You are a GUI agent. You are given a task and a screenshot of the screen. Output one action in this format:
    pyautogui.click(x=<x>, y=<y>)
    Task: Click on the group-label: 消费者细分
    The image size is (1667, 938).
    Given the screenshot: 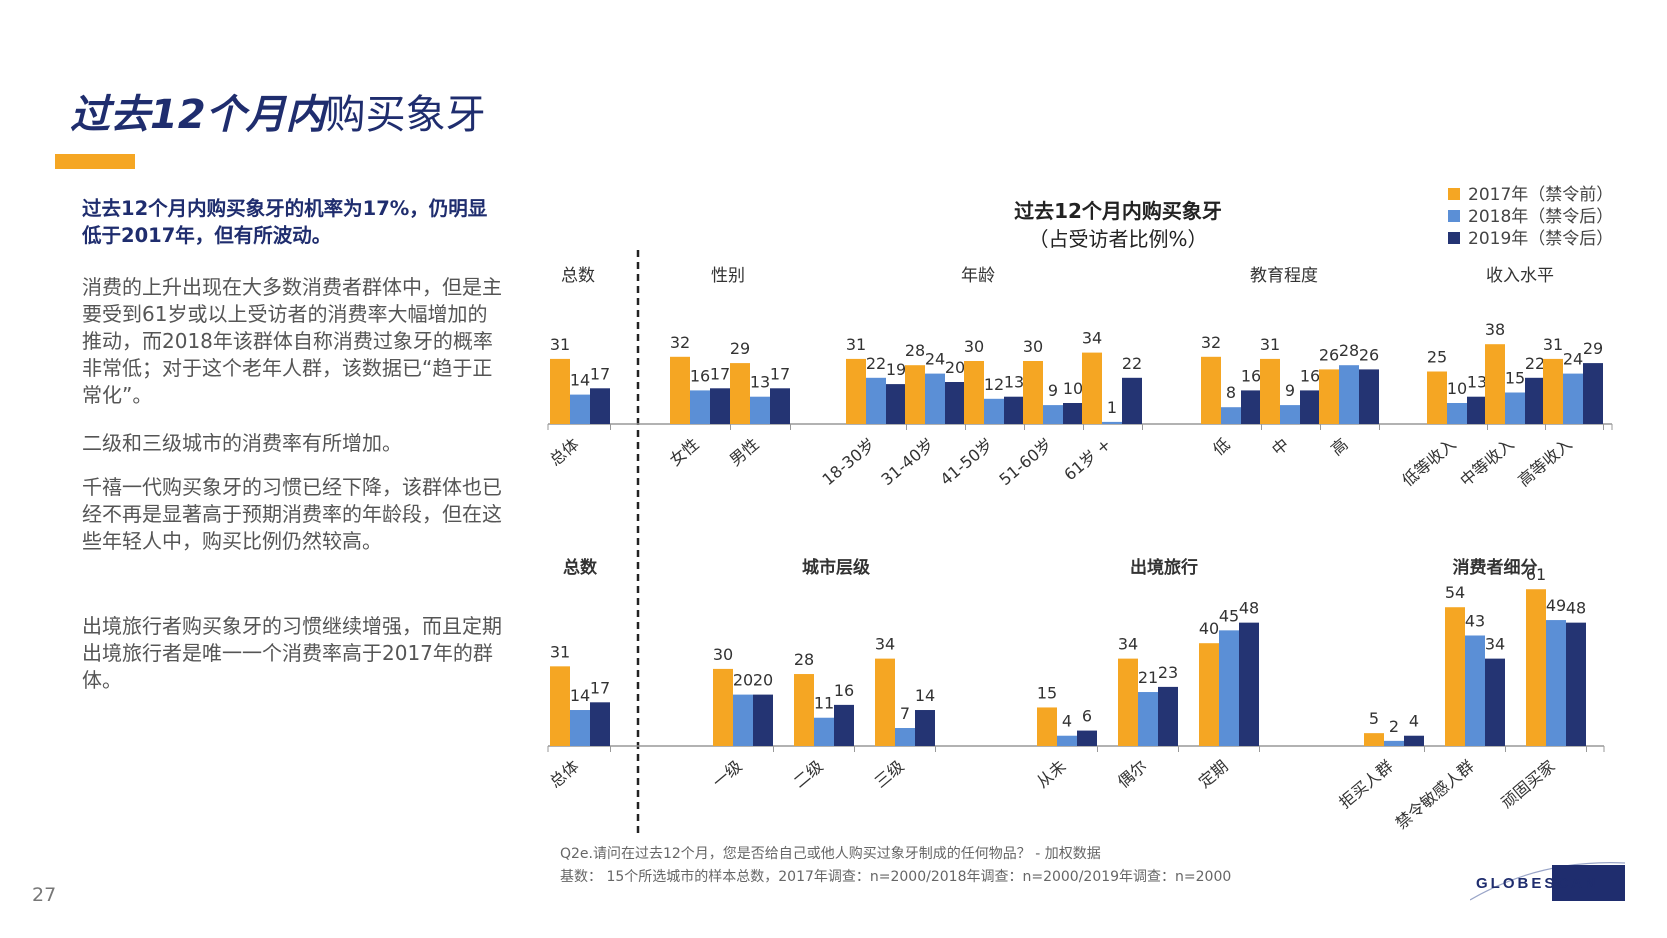 What is the action you would take?
    pyautogui.click(x=1495, y=567)
    